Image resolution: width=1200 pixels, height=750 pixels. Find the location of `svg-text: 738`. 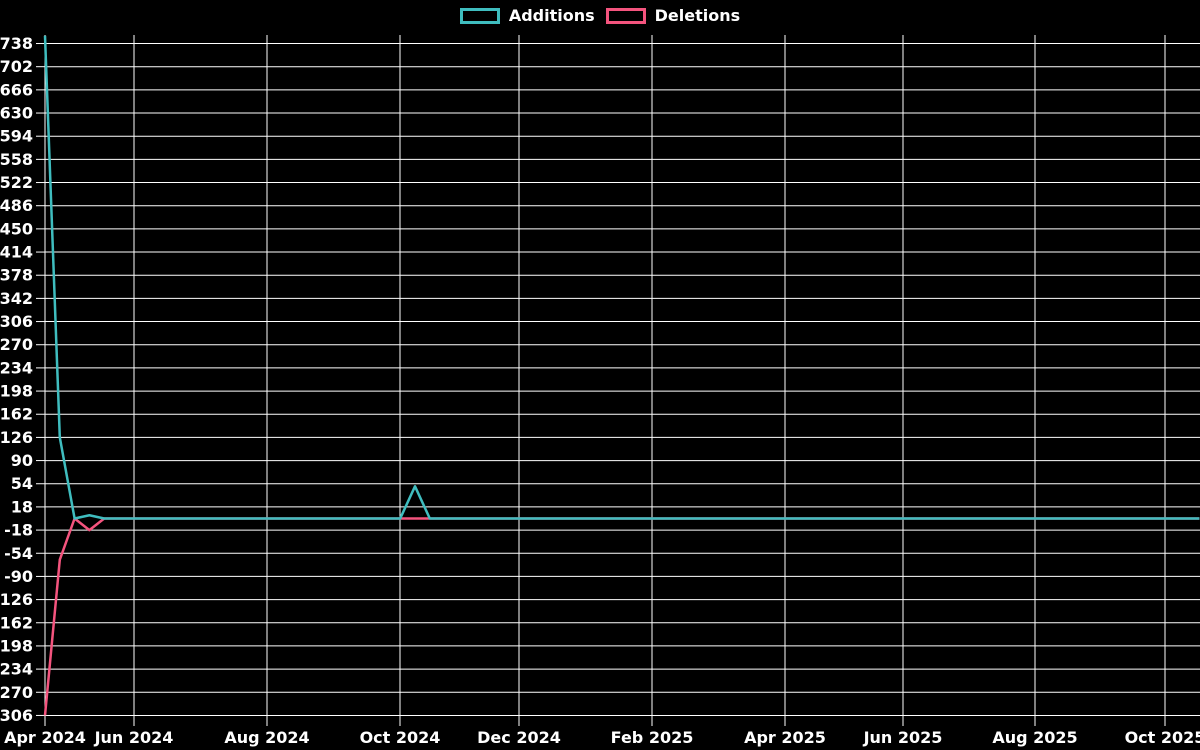

svg-text: 738 is located at coordinates (16, 43).